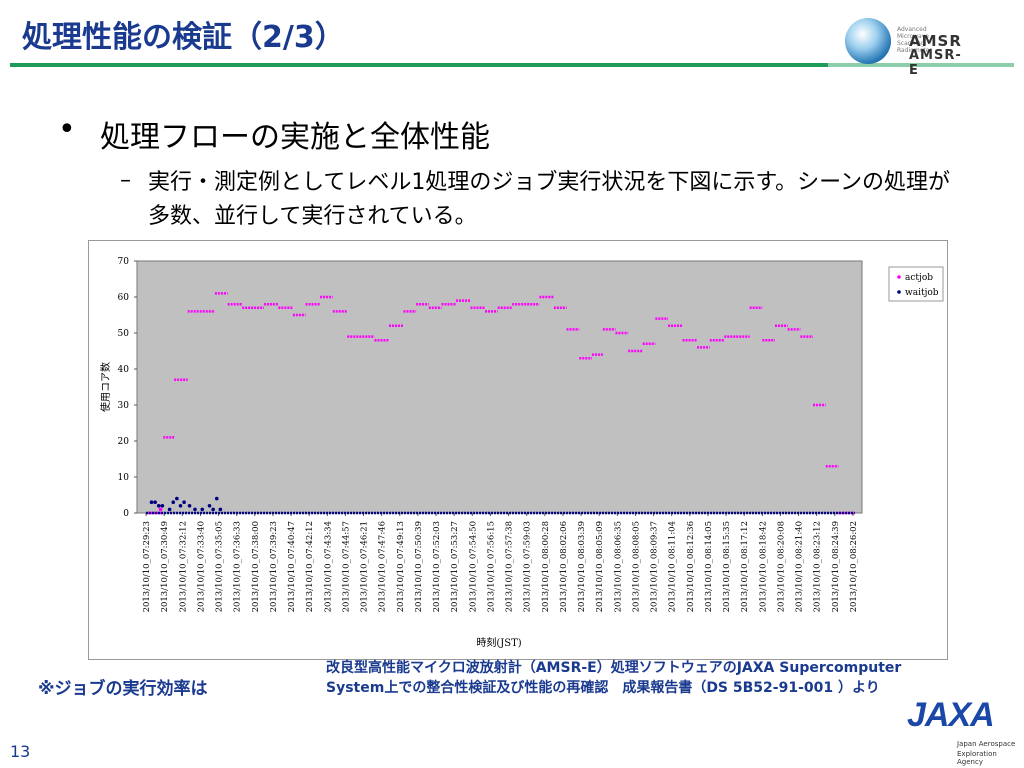  I want to click on x-tick-label: 2013/10/10_08:20:08, so click(781, 566).